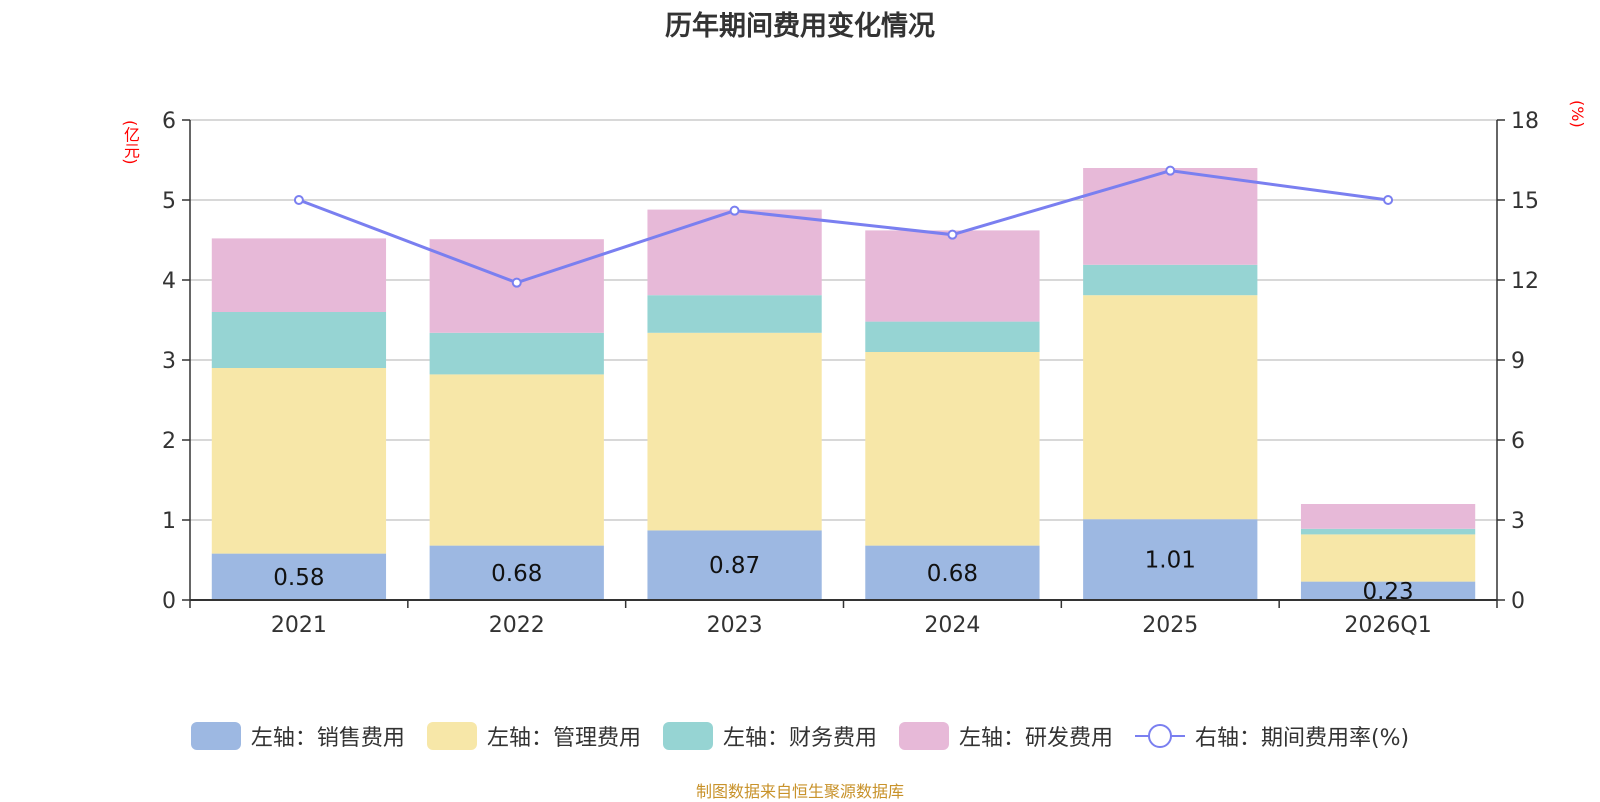  I want to click on legend-item-finance: 左轴：财务费用, so click(769, 736).